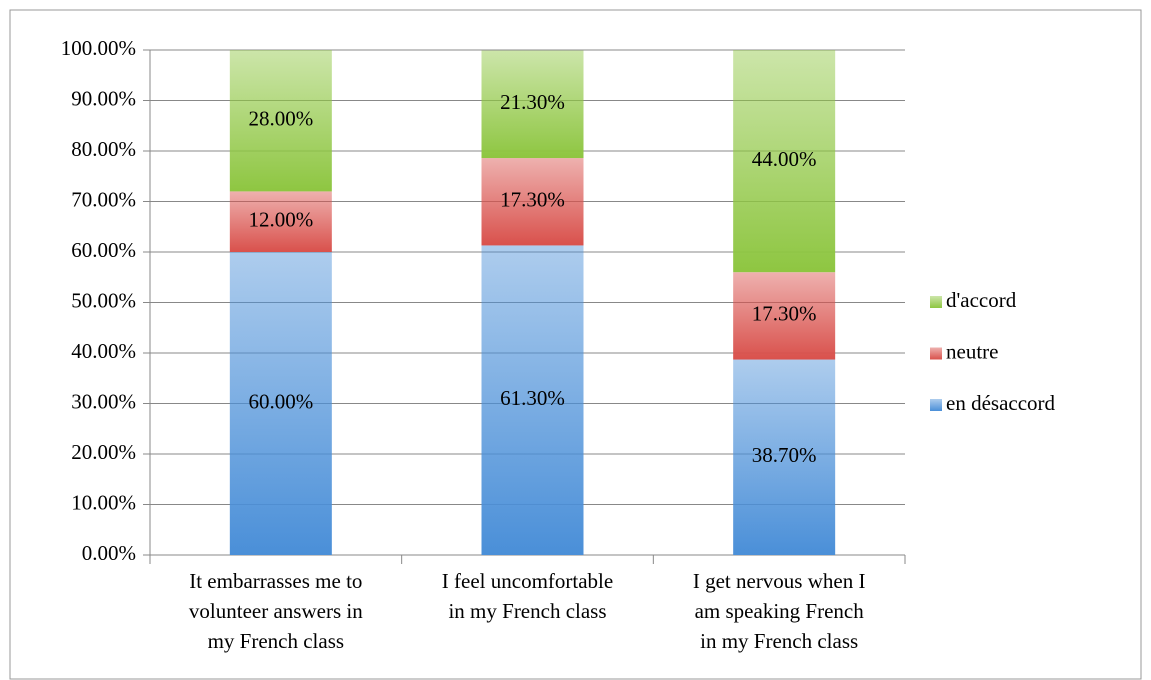 Image resolution: width=1151 pixels, height=680 pixels. What do you see at coordinates (103, 250) in the screenshot?
I see `y-tick-label: 60.00%` at bounding box center [103, 250].